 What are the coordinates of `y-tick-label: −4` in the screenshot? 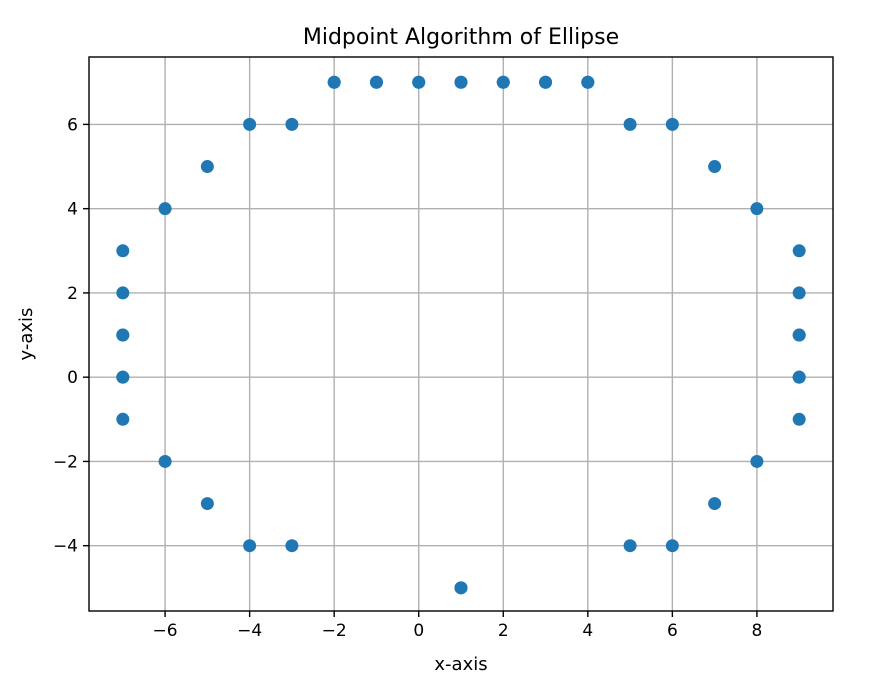 It's located at (65, 547).